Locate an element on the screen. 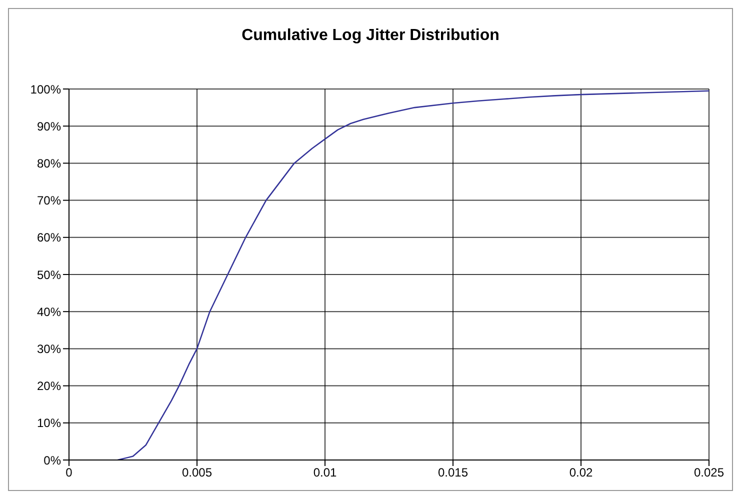  y-tick-label: 60% is located at coordinates (49, 237).